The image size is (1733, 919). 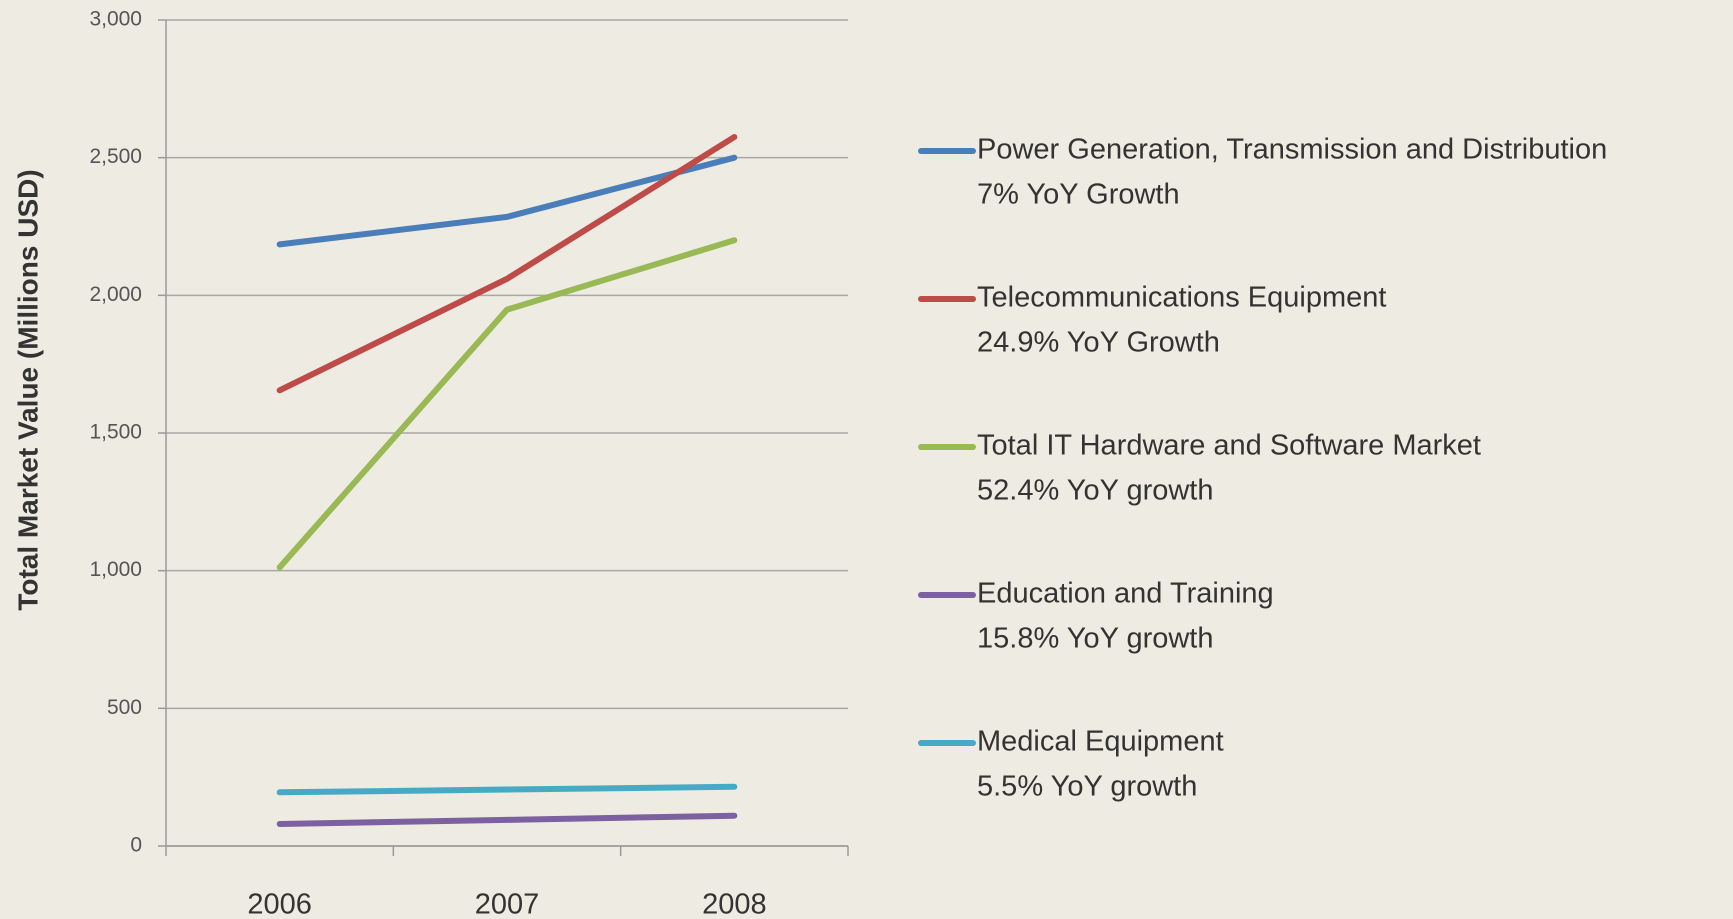 What do you see at coordinates (1087, 787) in the screenshot?
I see `legend-note: 5.5% YoY growth` at bounding box center [1087, 787].